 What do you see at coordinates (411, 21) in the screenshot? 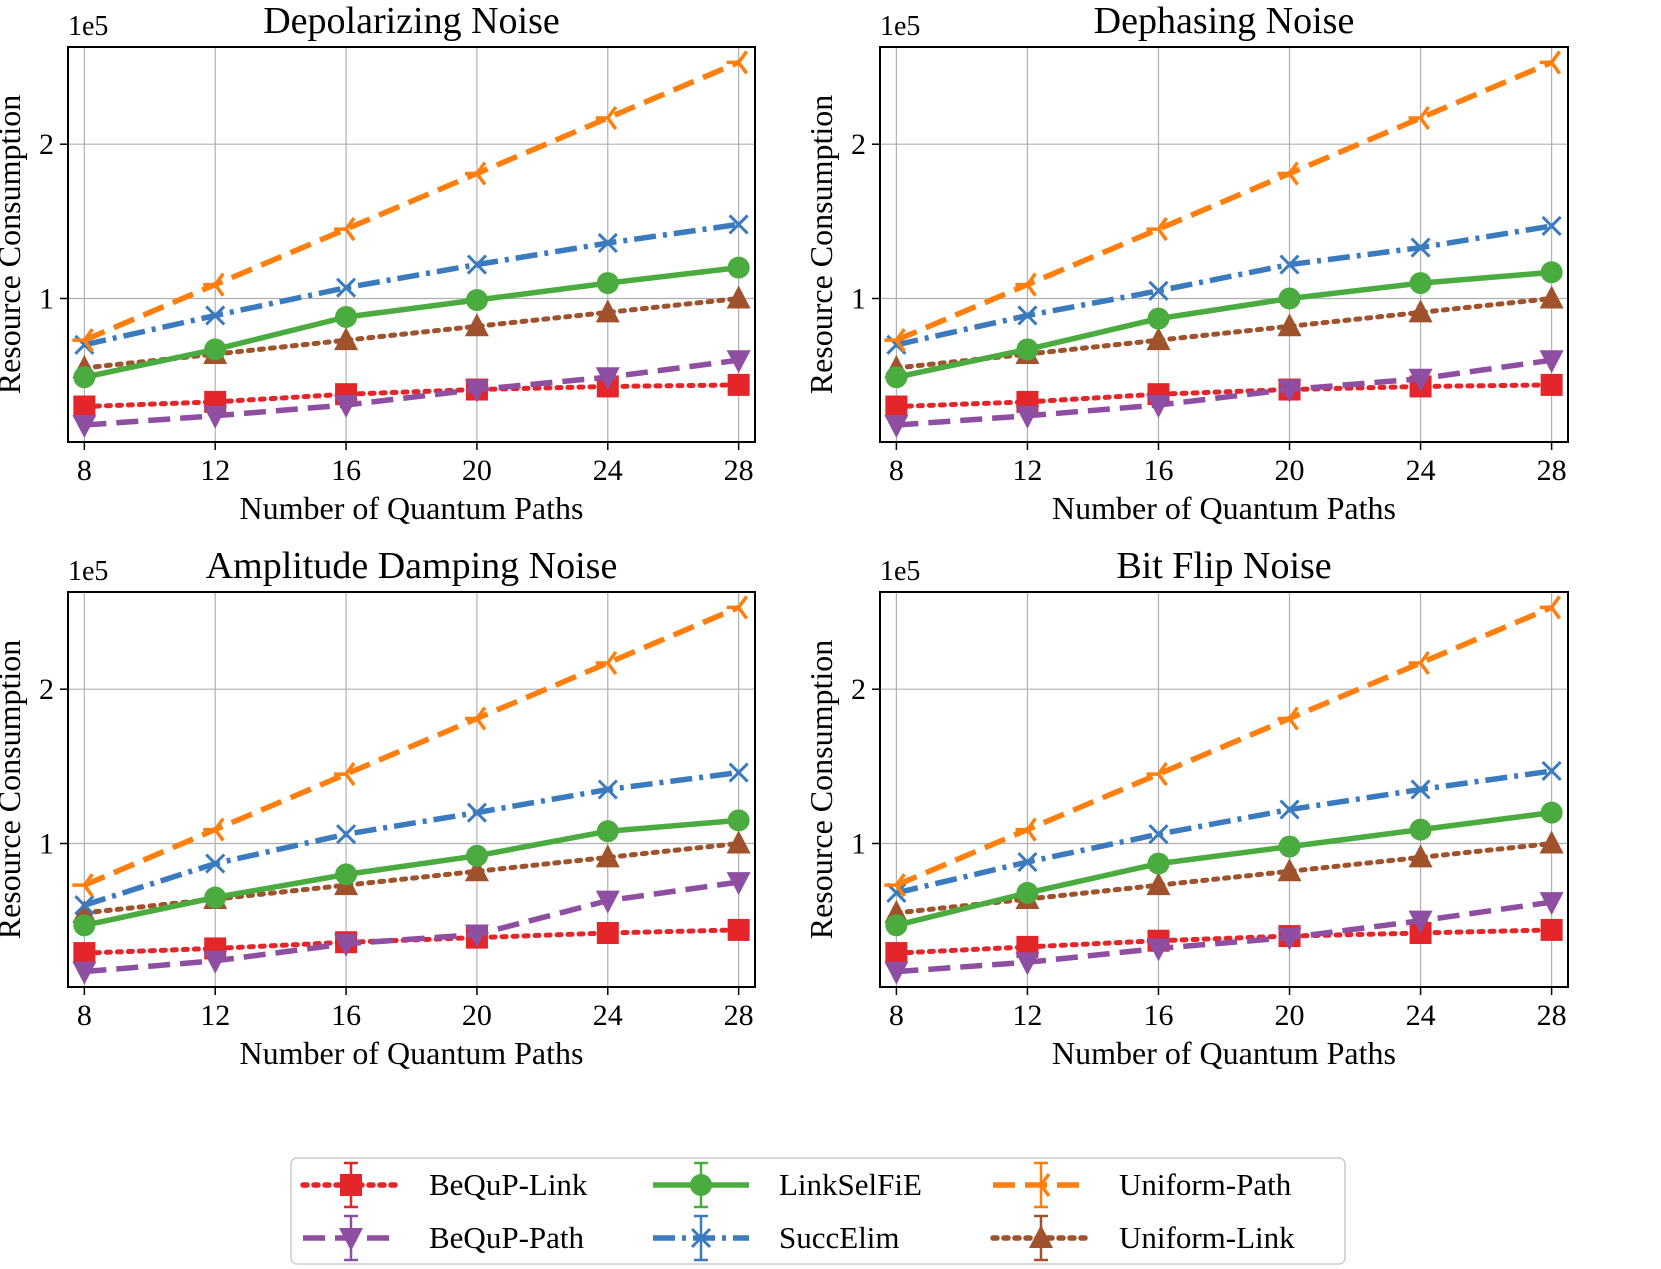
I see `chart-title: Depolarizing Noise` at bounding box center [411, 21].